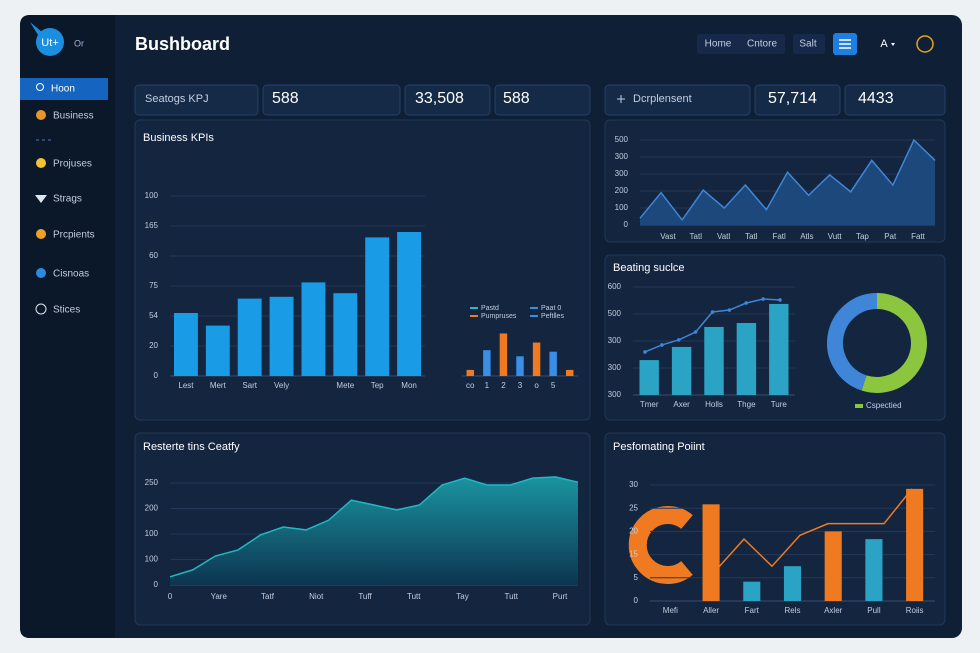 The image size is (980, 653). What do you see at coordinates (470, 385) in the screenshot?
I see `x-tick-label: co` at bounding box center [470, 385].